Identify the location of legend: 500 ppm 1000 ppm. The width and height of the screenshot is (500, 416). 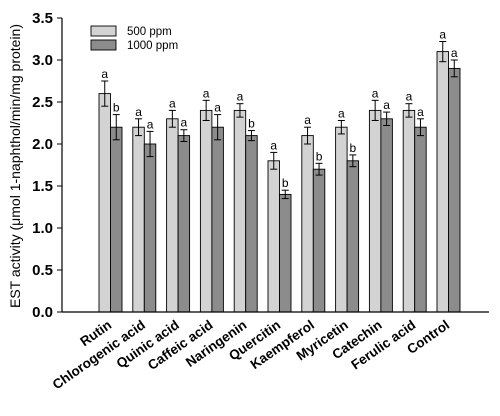
(134, 38).